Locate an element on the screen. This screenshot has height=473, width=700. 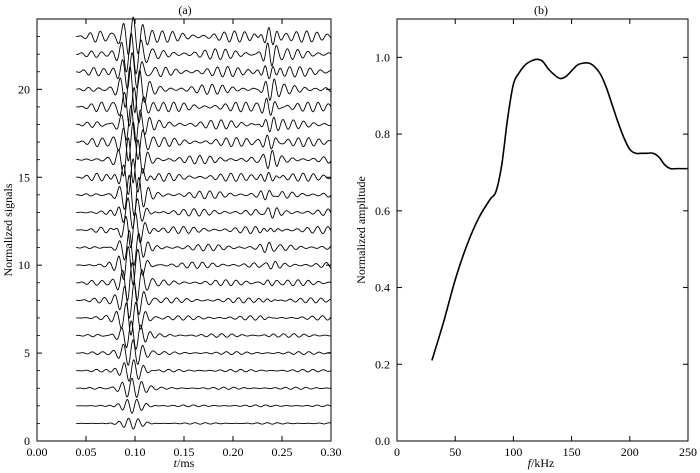
panel-b-y-tick-label: 0.8 is located at coordinates (382, 134).